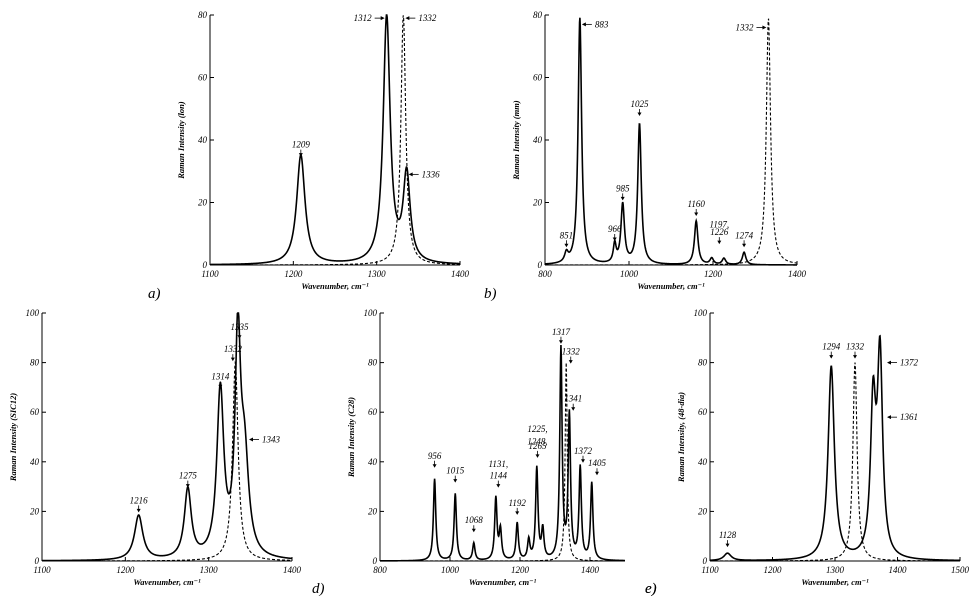 The height and width of the screenshot is (596, 978). Describe the element at coordinates (499, 464) in the screenshot. I see `peak-label: 1131,` at that location.